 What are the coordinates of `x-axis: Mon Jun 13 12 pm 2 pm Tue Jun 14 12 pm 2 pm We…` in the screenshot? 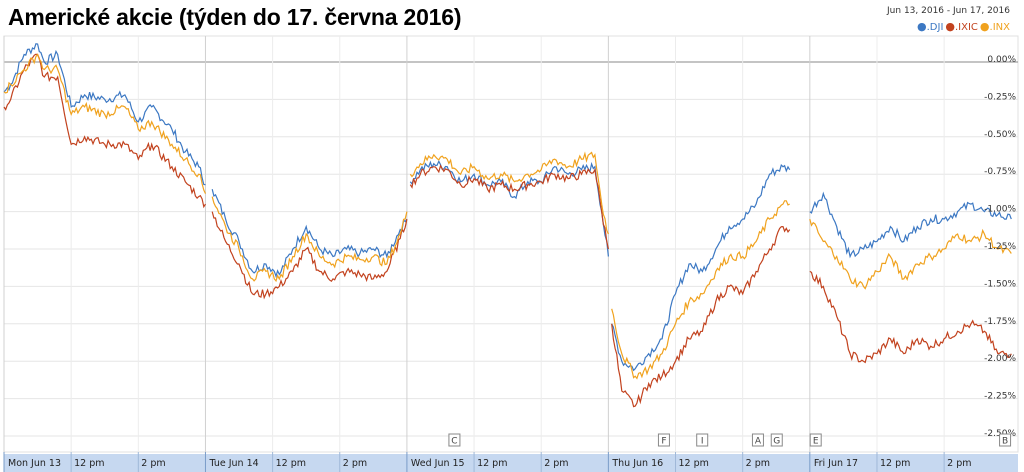 It's located at (510, 462).